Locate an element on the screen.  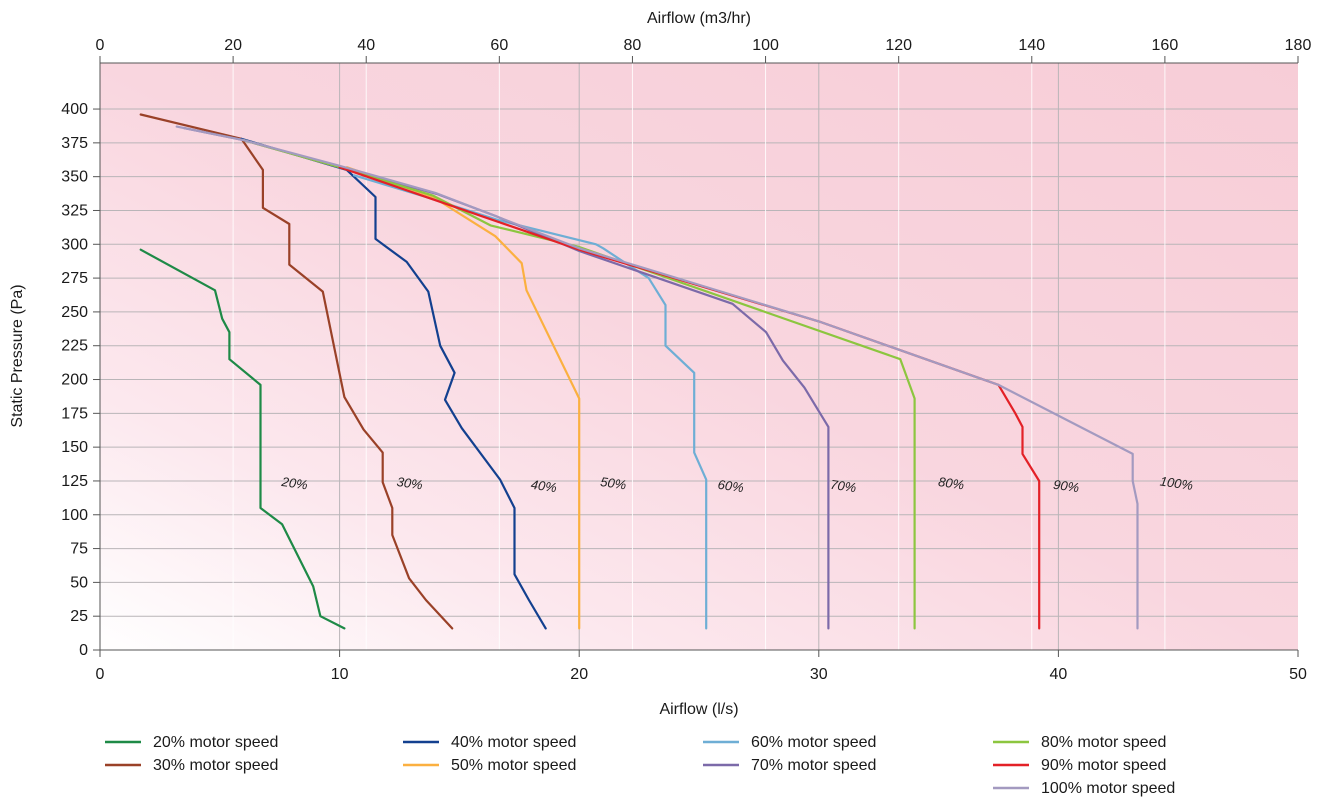
x-tick-label: 30 is located at coordinates (819, 674).